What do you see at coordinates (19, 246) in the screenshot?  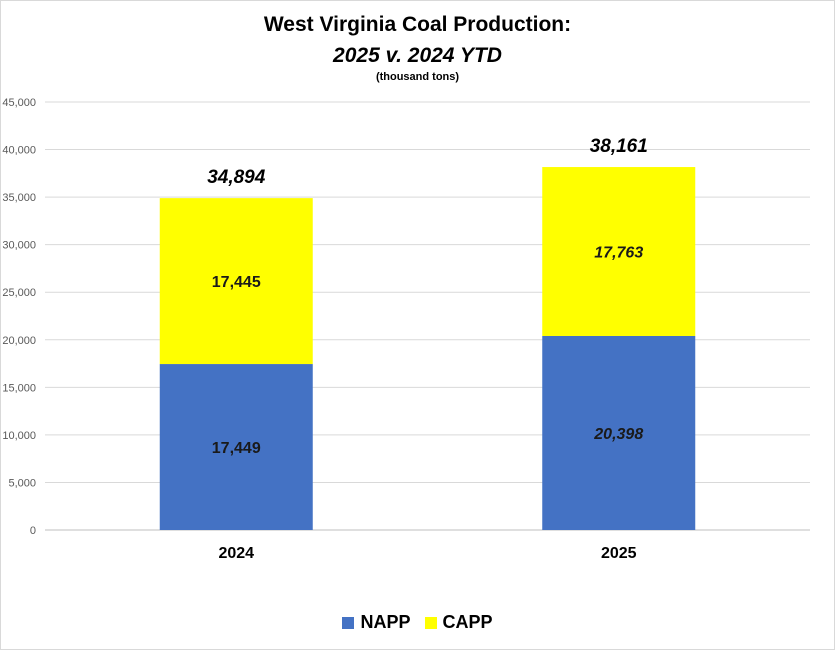 I see `y-tick-label: 30,000` at bounding box center [19, 246].